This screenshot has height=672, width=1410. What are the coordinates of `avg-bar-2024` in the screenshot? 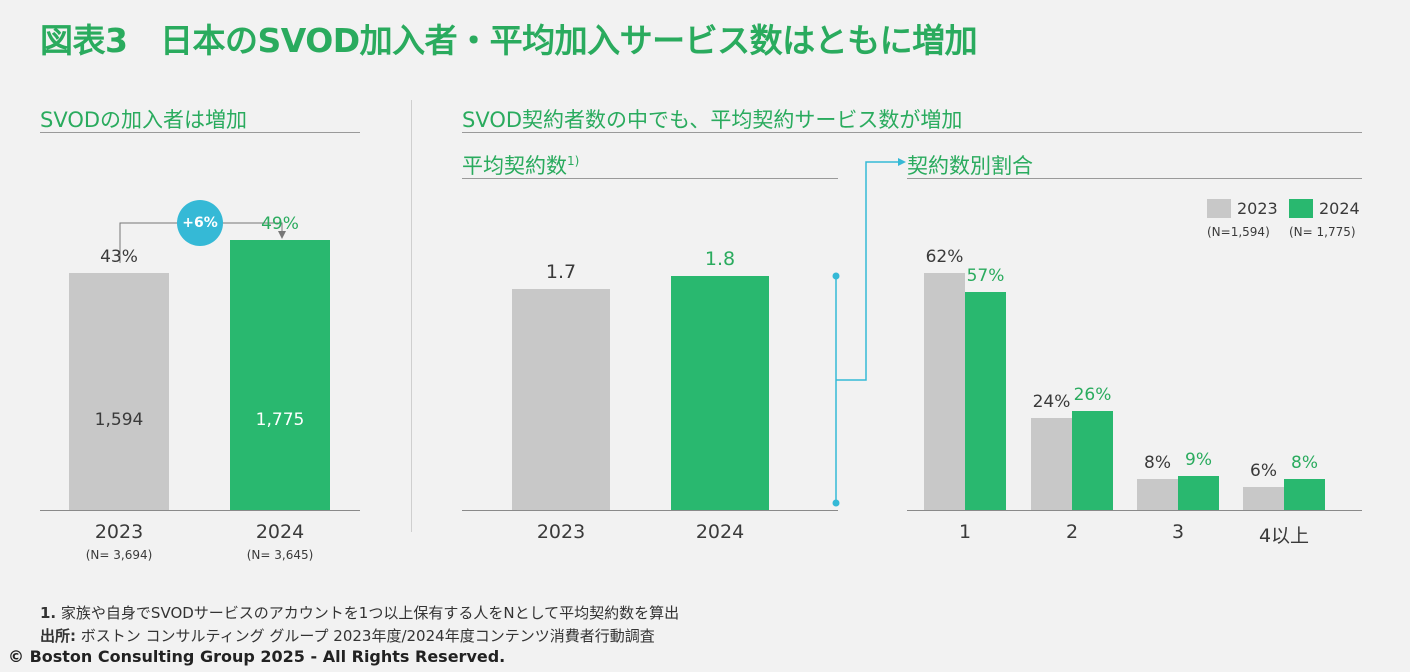 It's located at (720, 393).